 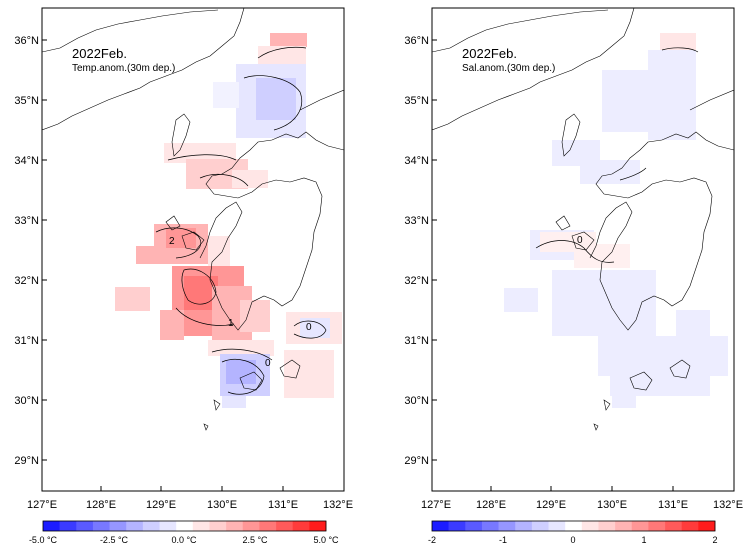 What do you see at coordinates (326, 540) in the screenshot?
I see `colorbar-tick-label: 5.0 °C` at bounding box center [326, 540].